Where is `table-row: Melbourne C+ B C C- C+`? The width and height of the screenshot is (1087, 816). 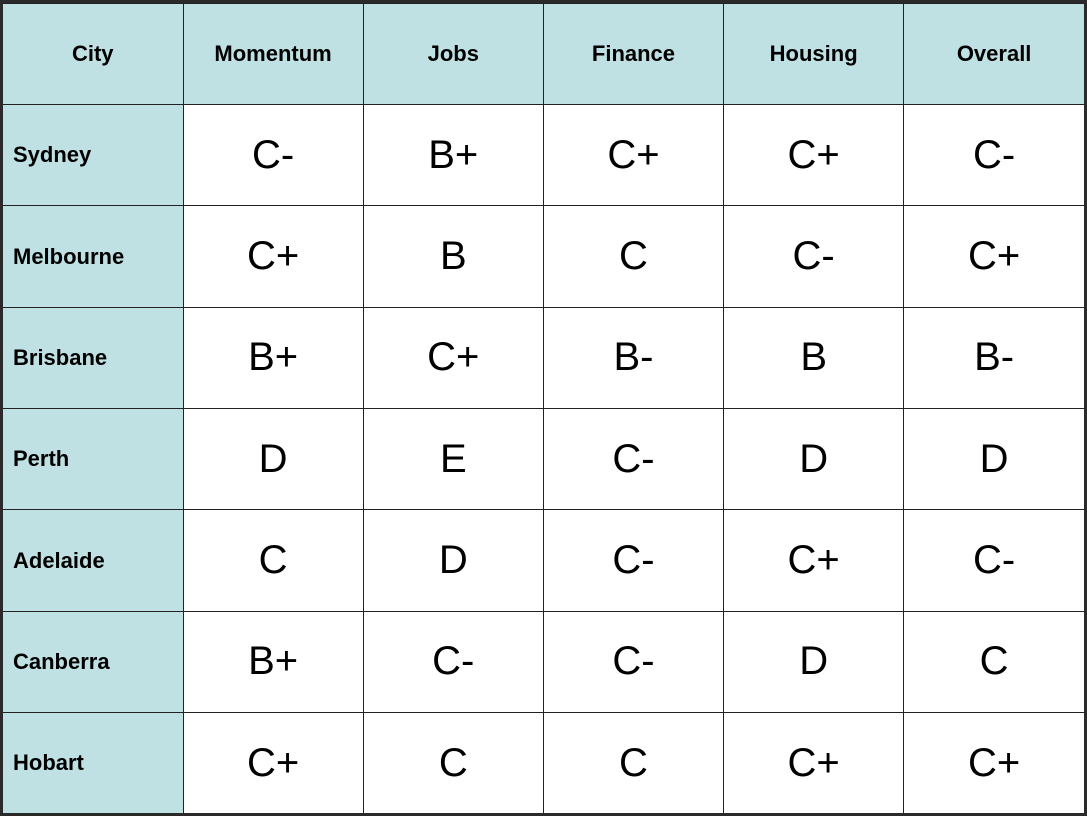
table-row: Melbourne C+ B C C- C+ is located at coordinates (543, 256).